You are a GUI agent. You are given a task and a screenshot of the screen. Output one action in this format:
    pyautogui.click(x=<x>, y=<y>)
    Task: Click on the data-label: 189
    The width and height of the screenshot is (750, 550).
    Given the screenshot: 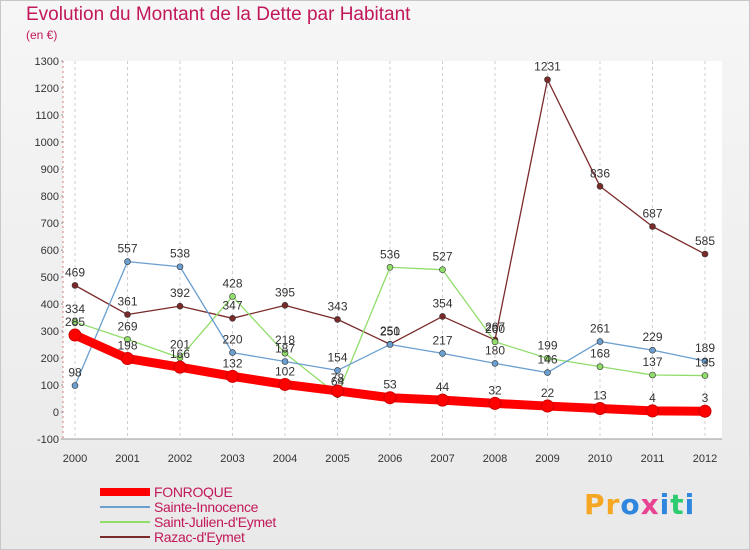 What is the action you would take?
    pyautogui.click(x=705, y=348)
    